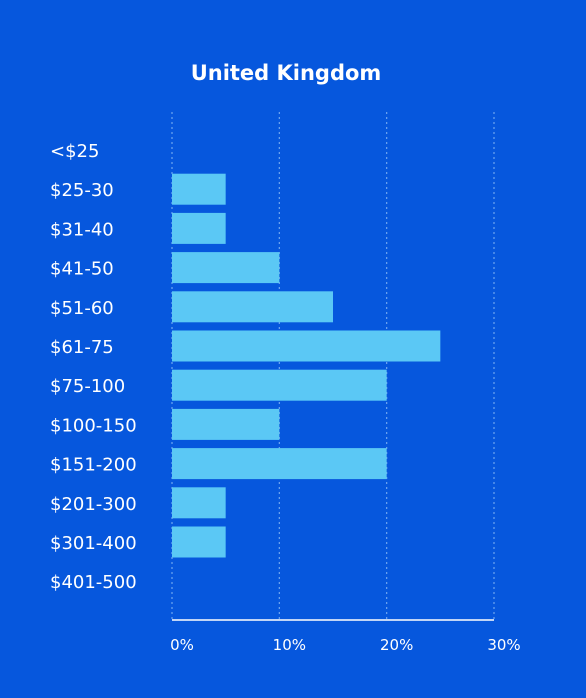 The width and height of the screenshot is (586, 698). Describe the element at coordinates (289, 645) in the screenshot. I see `x-tick-label: 10%` at that location.